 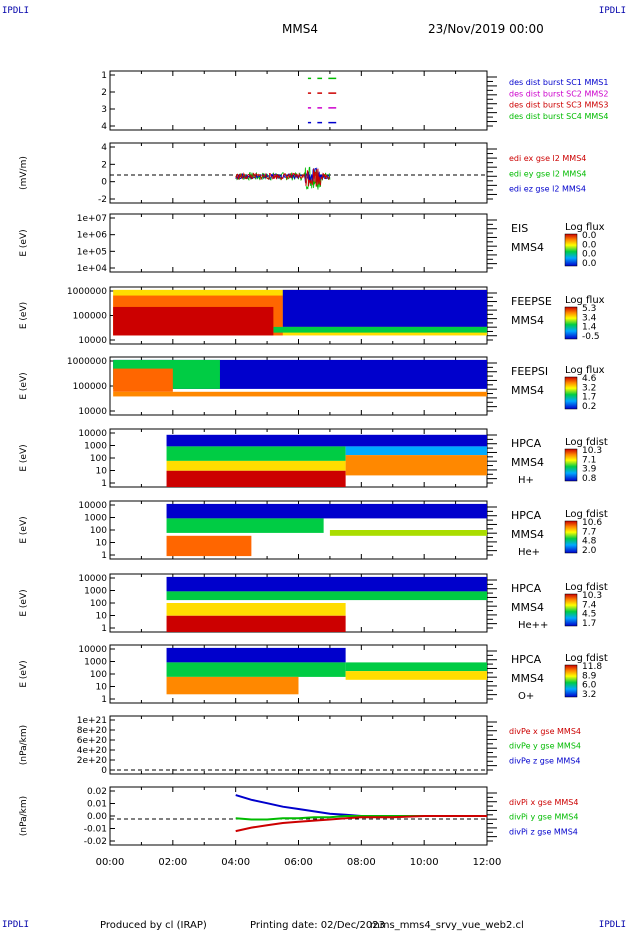 What do you see at coordinates (487, 862) in the screenshot?
I see `x-tick-label: 12:00` at bounding box center [487, 862].